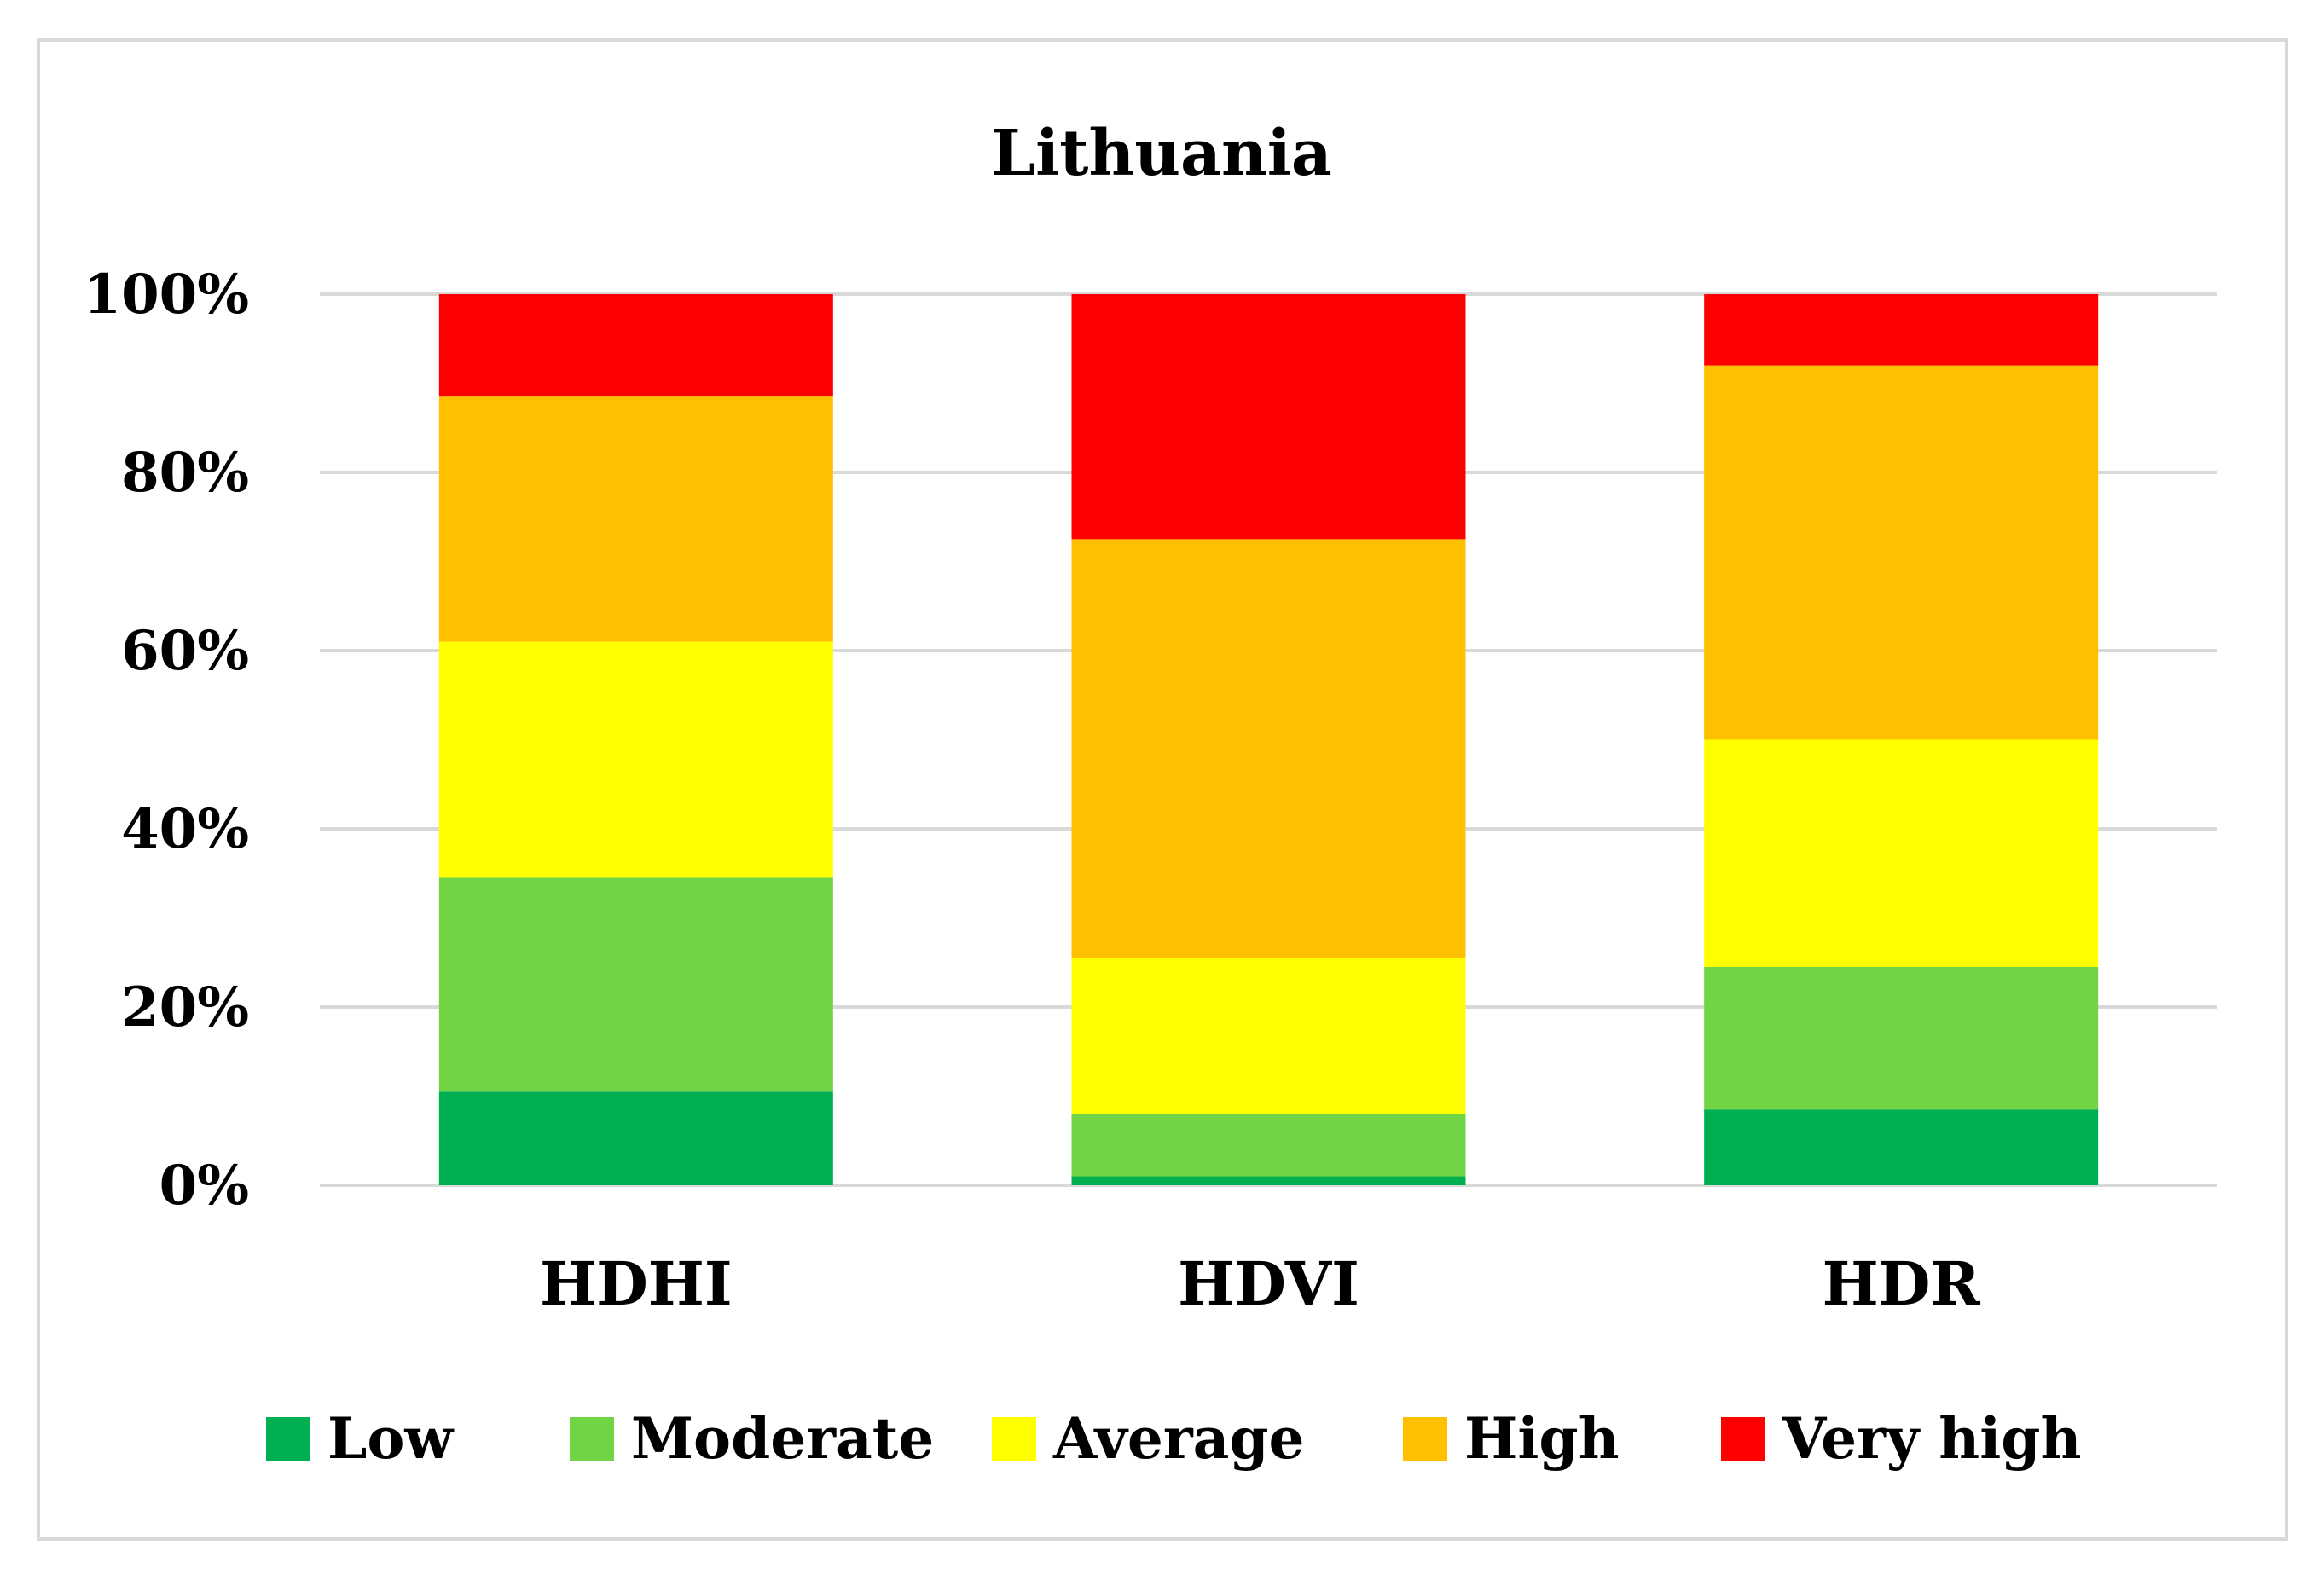 The width and height of the screenshot is (2324, 1580). Describe the element at coordinates (185, 473) in the screenshot. I see `y-tick-label: 80%` at that location.